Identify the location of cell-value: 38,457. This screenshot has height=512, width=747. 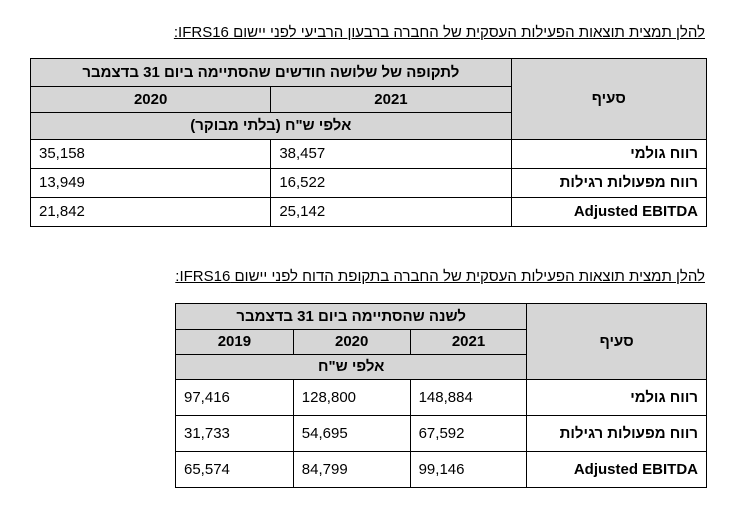
(391, 154).